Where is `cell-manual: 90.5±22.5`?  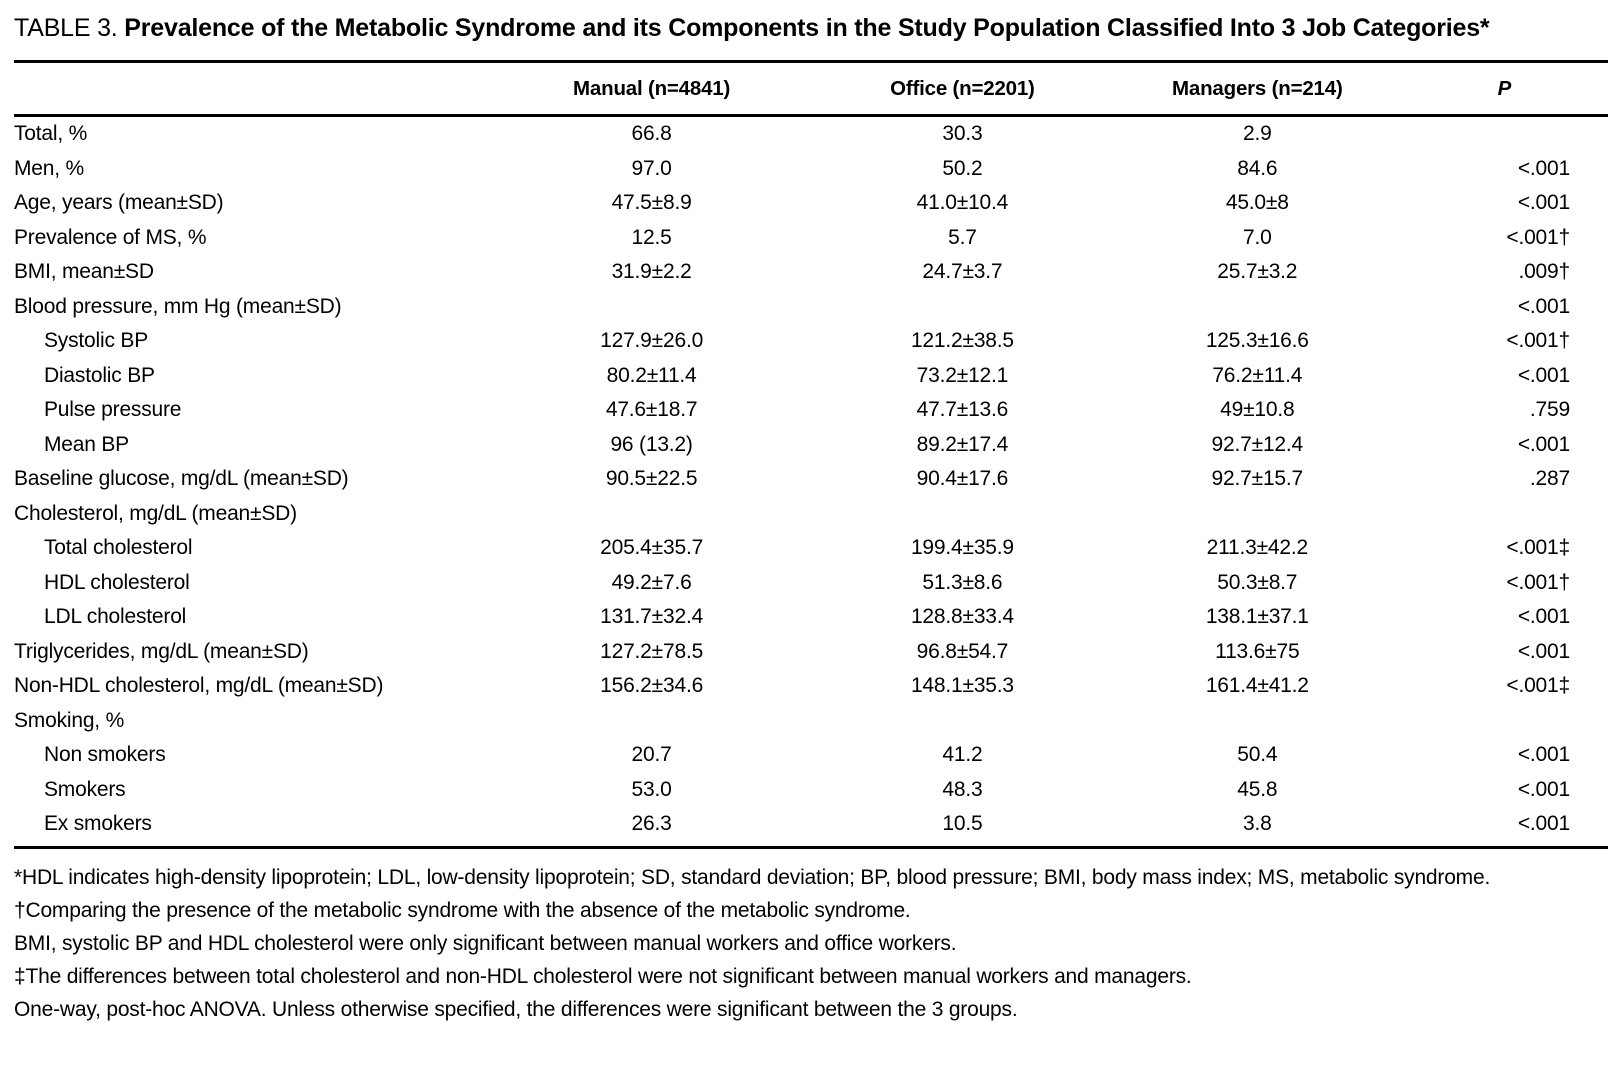 cell-manual: 90.5±22.5 is located at coordinates (651, 478).